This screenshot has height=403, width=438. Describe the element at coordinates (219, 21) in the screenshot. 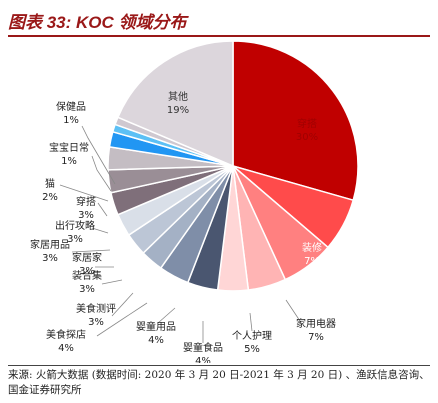

I see `figure-title: 图表 33: KOC 领域分布` at that location.